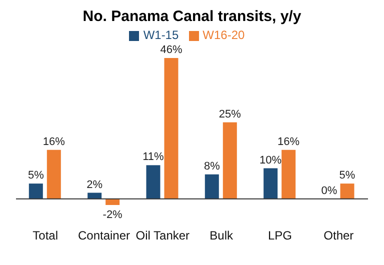  Describe the element at coordinates (192, 17) in the screenshot. I see `chart-title: No. Panama Canal transits, y/y` at that location.